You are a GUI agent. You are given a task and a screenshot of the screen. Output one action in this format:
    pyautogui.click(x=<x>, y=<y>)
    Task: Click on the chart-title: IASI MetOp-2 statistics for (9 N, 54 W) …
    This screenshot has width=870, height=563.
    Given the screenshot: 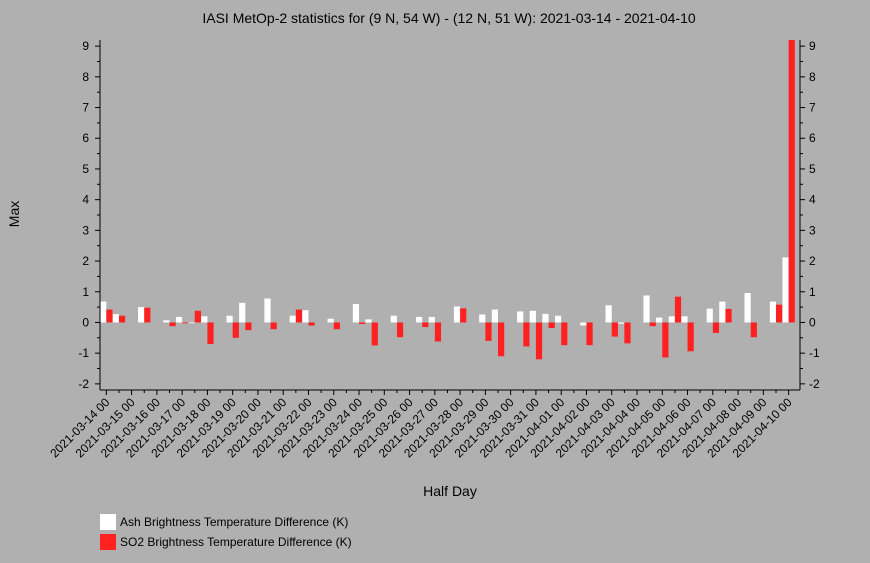 What is the action you would take?
    pyautogui.click(x=449, y=18)
    